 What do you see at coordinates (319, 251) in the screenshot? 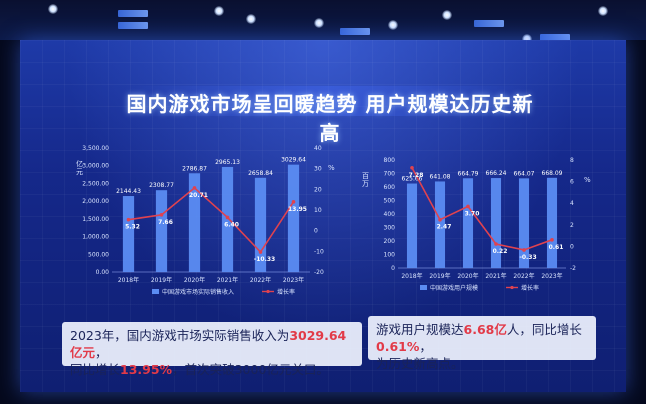
I see `y2-tick-label: -10` at bounding box center [319, 251].